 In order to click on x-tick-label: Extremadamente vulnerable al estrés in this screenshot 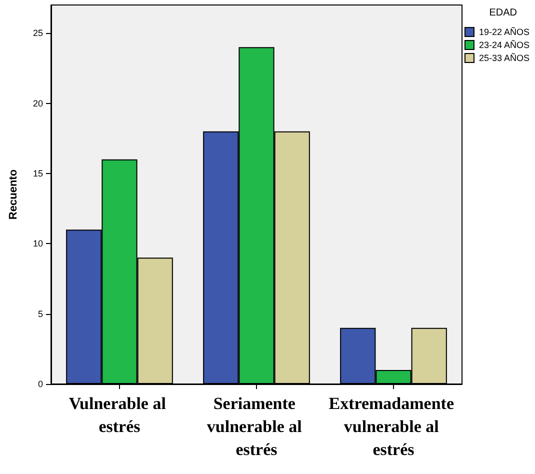, I will do `click(393, 426)`.